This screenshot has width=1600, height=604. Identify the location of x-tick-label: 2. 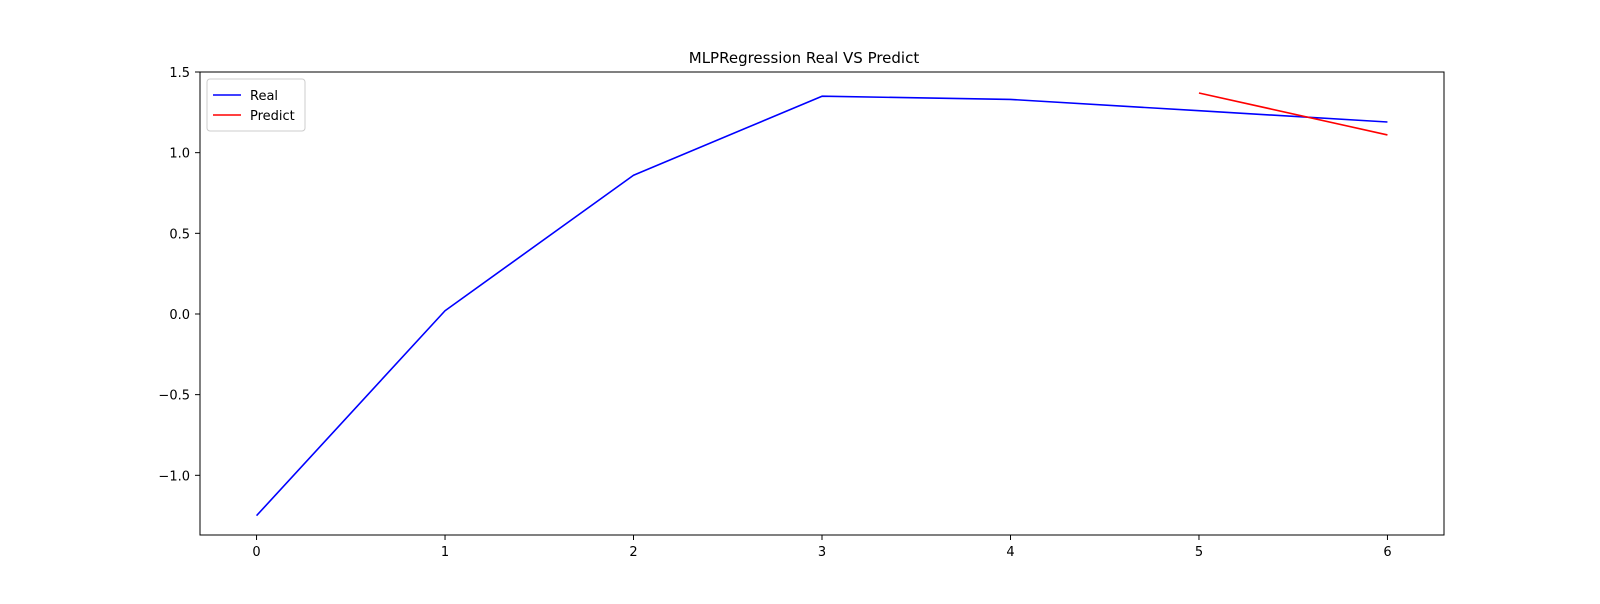
(633, 552).